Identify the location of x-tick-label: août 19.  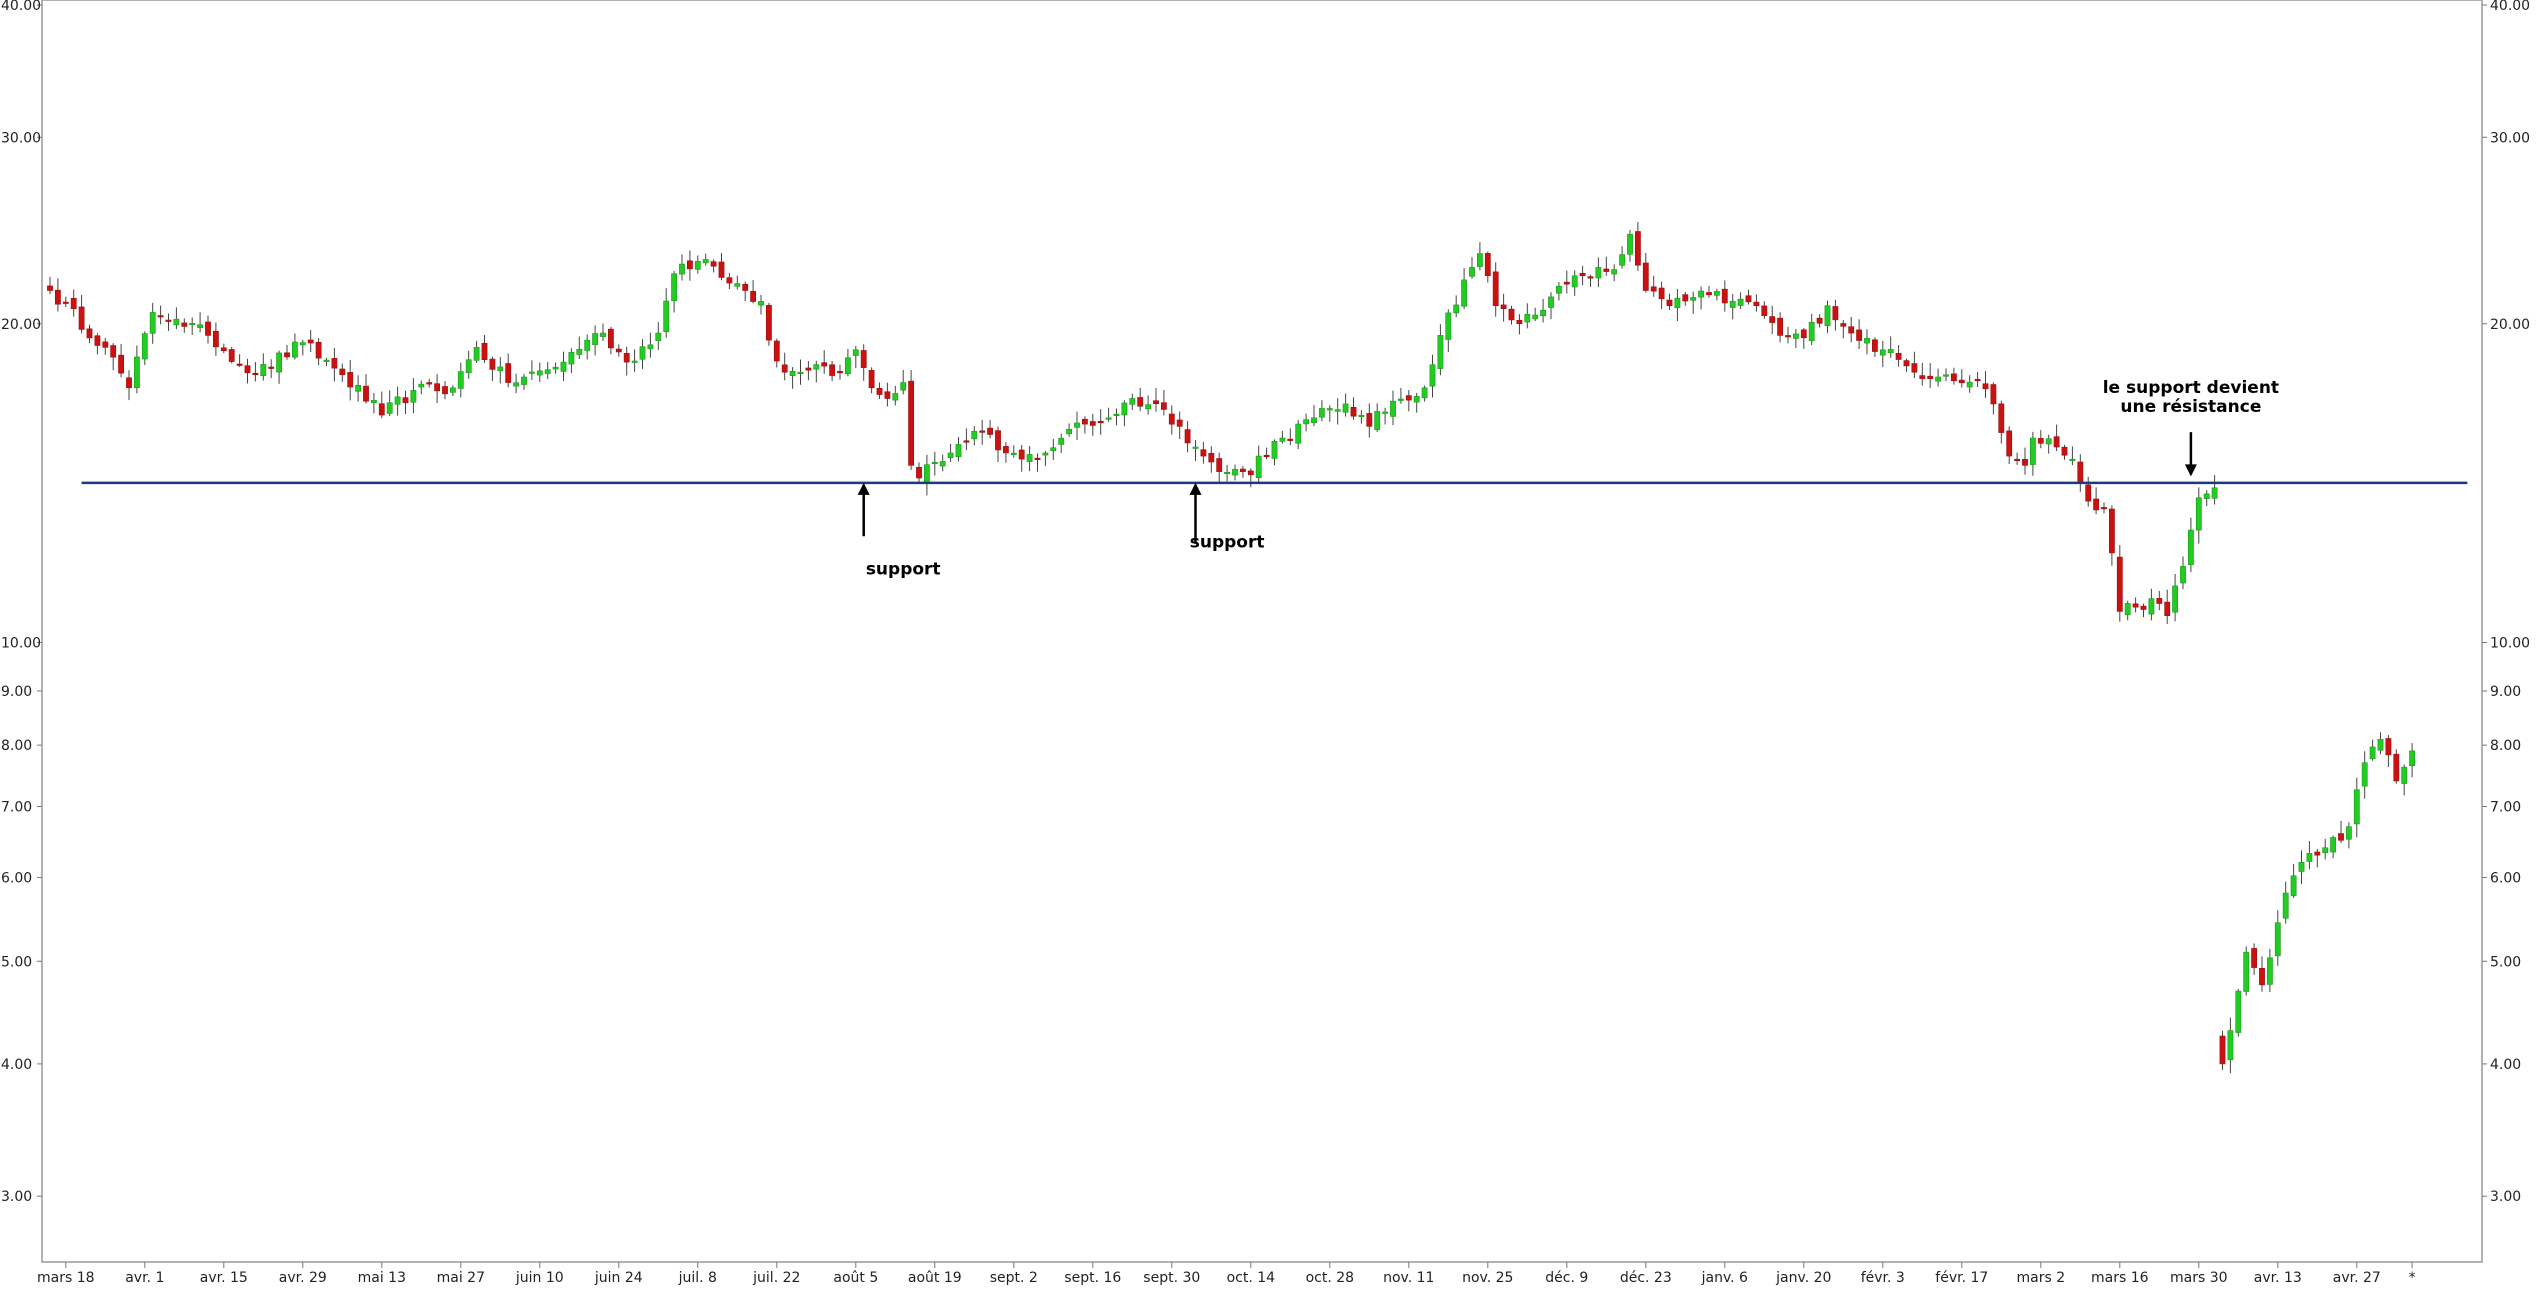
(935, 1278).